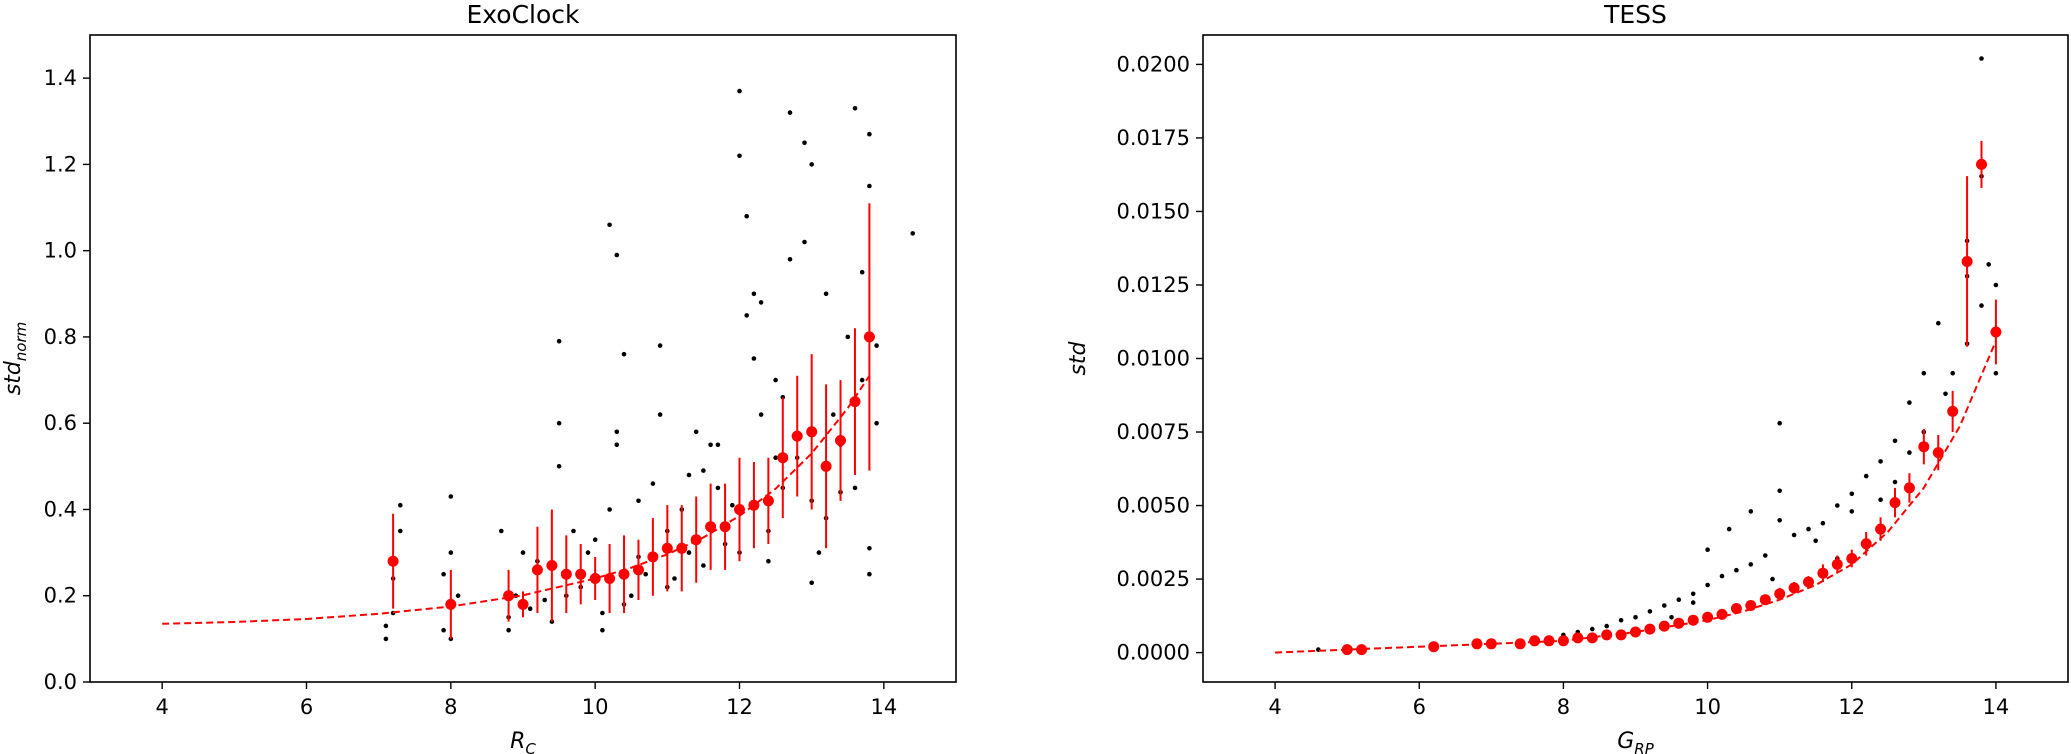 The width and height of the screenshot is (2071, 754). What do you see at coordinates (60, 423) in the screenshot?
I see `y-tick-label: 0.6` at bounding box center [60, 423].